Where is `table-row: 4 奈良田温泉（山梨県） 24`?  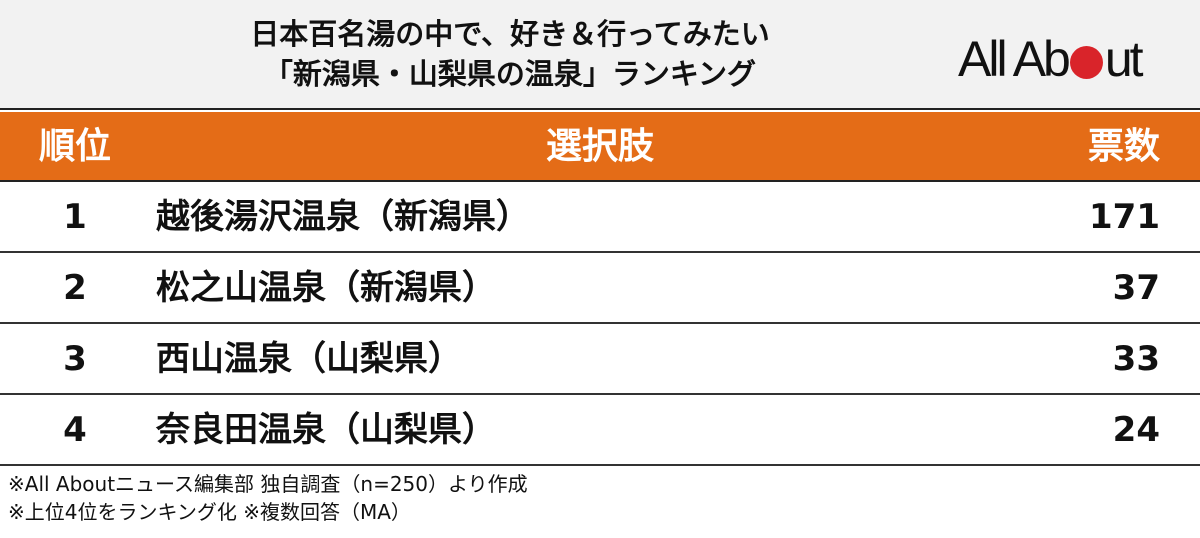
table-row: 4 奈良田温泉（山梨県） 24 is located at coordinates (600, 430).